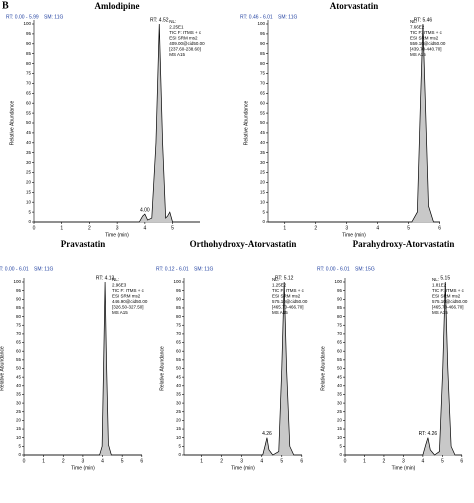  Describe the element at coordinates (185, 49) in the screenshot. I see `info-line: [237.60-238.60]` at that location.